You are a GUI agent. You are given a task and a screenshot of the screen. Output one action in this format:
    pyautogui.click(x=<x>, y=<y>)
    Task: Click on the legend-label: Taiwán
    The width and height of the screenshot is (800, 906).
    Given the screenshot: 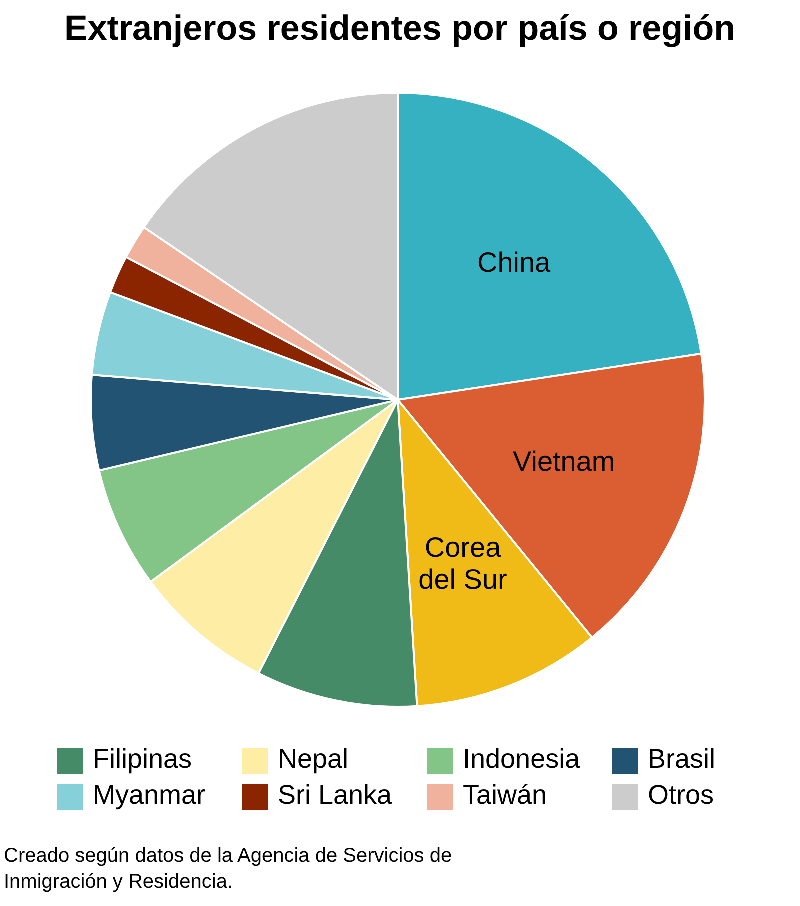 What is the action you would take?
    pyautogui.click(x=505, y=795)
    